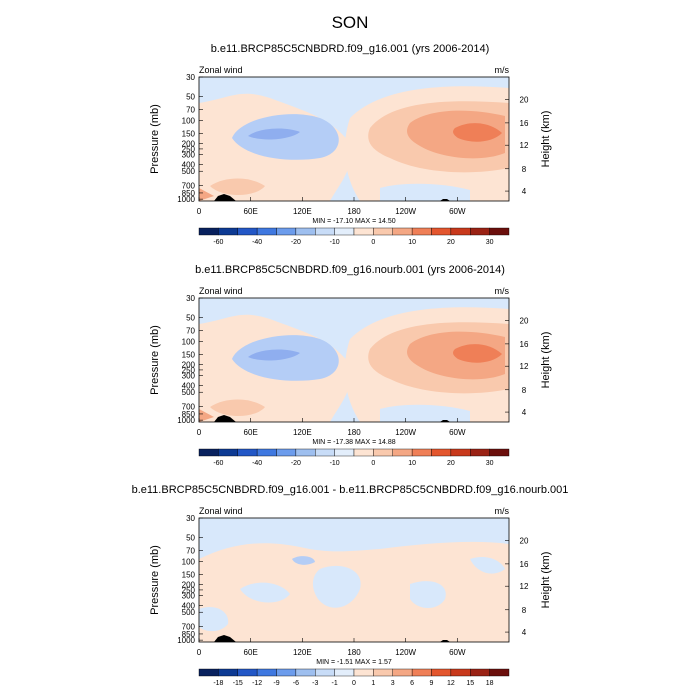 The height and width of the screenshot is (700, 700). Describe the element at coordinates (524, 99) in the screenshot. I see `height-tick-label: 20` at that location.